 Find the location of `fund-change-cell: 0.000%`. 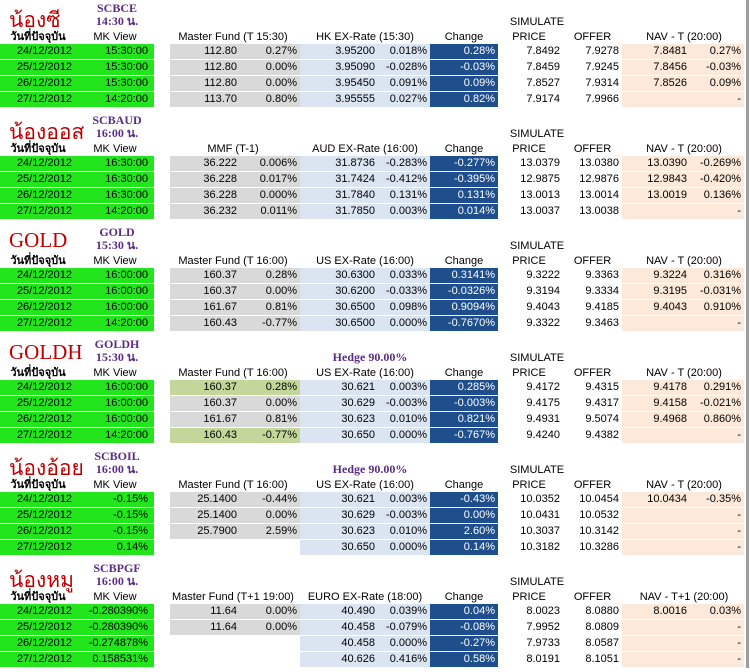

fund-change-cell: 0.000% is located at coordinates (270, 195).